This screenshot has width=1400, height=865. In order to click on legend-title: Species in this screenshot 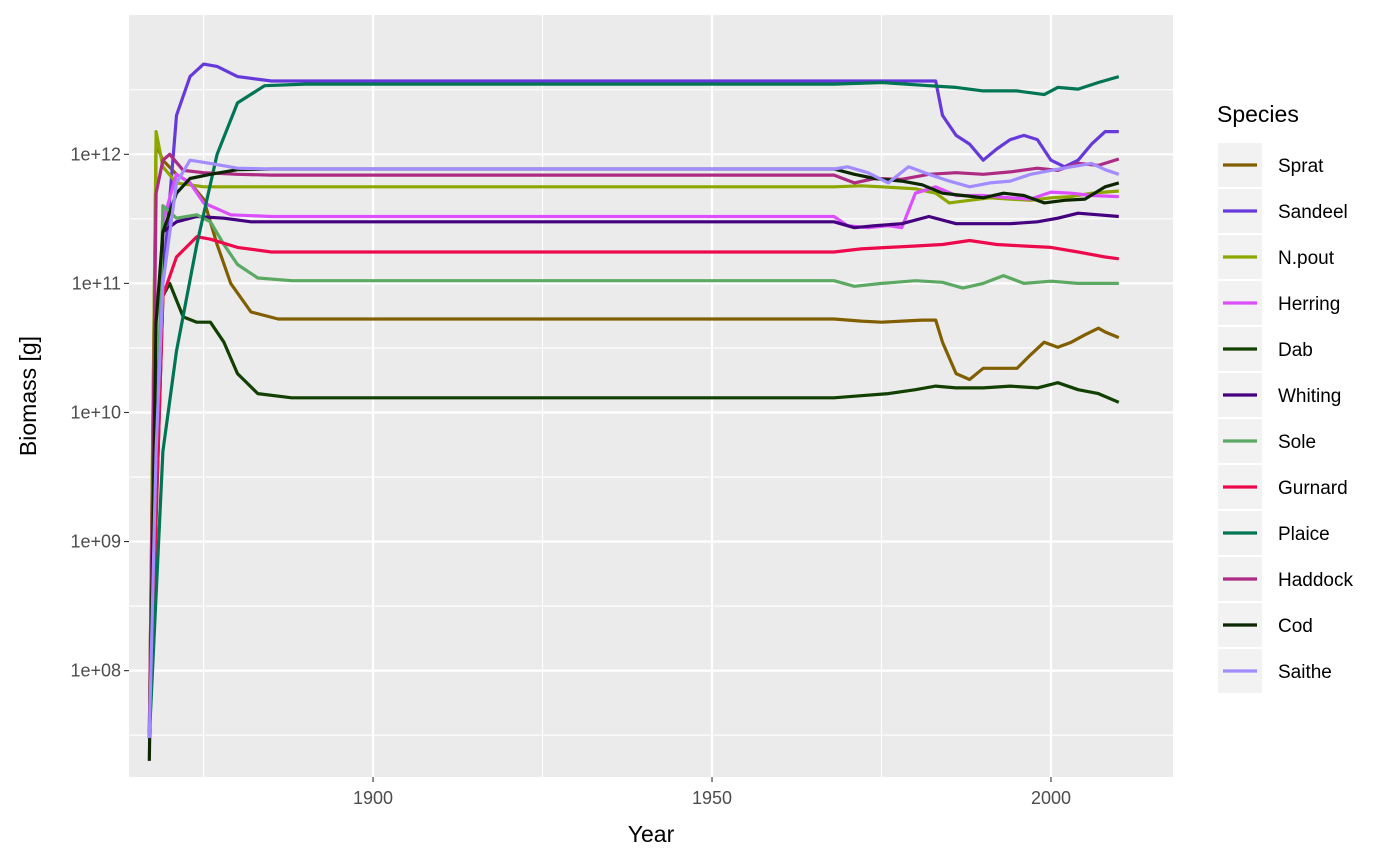, I will do `click(1258, 114)`.